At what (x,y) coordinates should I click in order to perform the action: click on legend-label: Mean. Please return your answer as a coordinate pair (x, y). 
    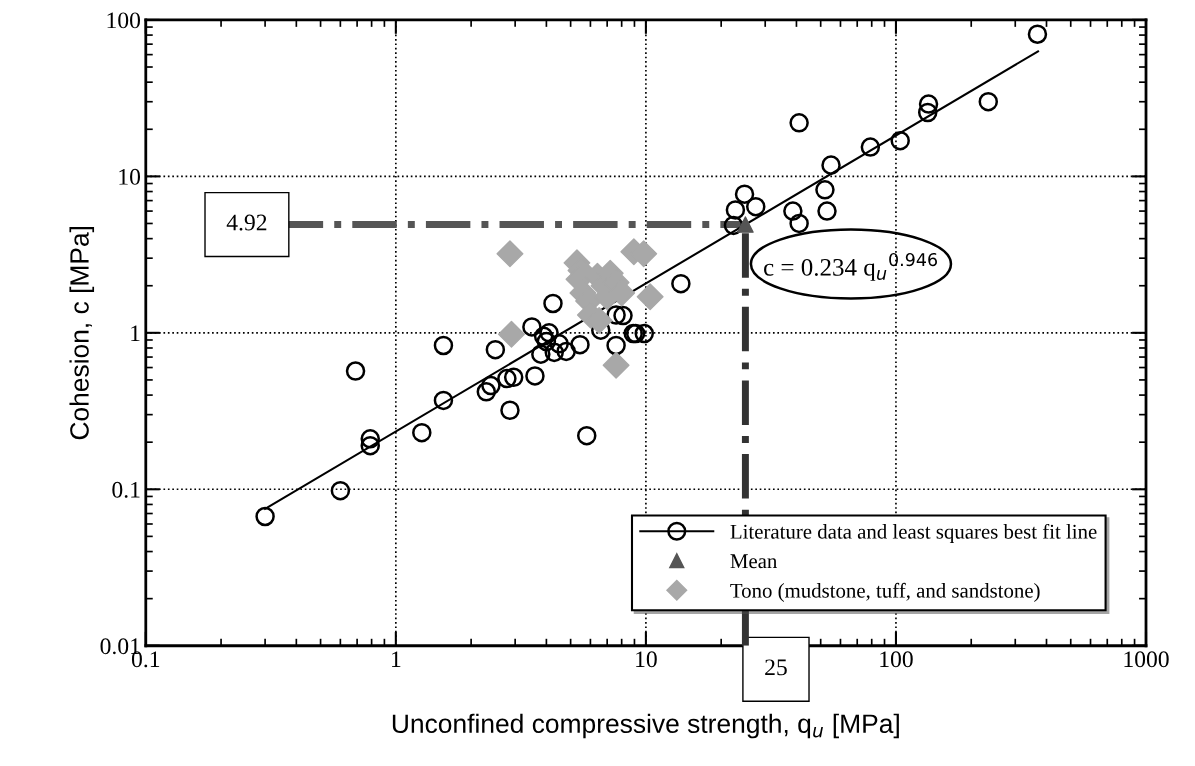
    Looking at the image, I should click on (754, 561).